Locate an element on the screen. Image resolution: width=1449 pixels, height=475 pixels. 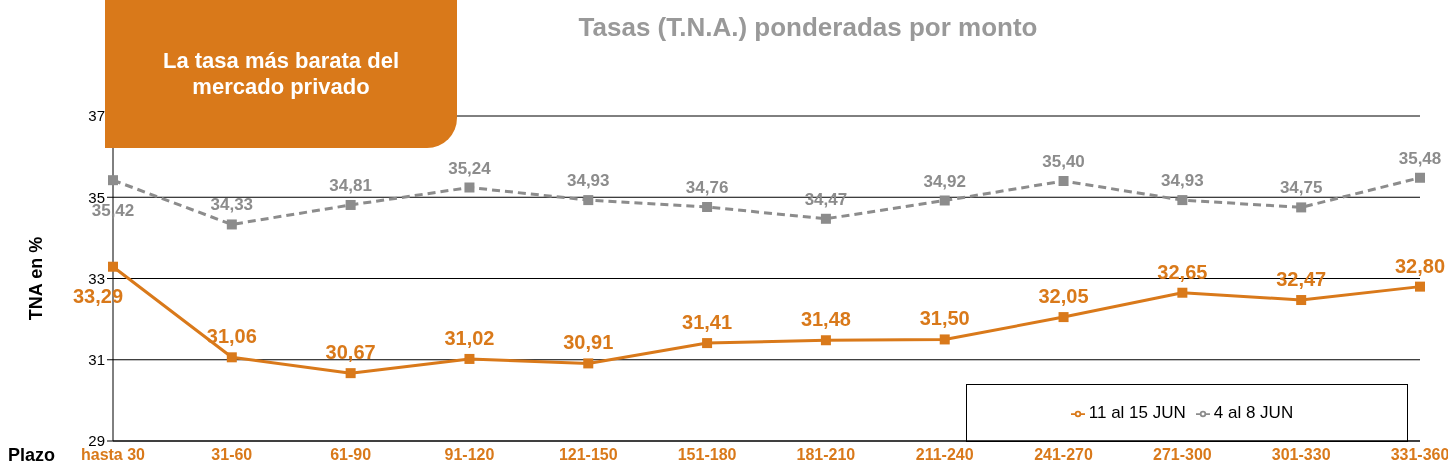
x-tick-label: 241-270 is located at coordinates (1064, 455).